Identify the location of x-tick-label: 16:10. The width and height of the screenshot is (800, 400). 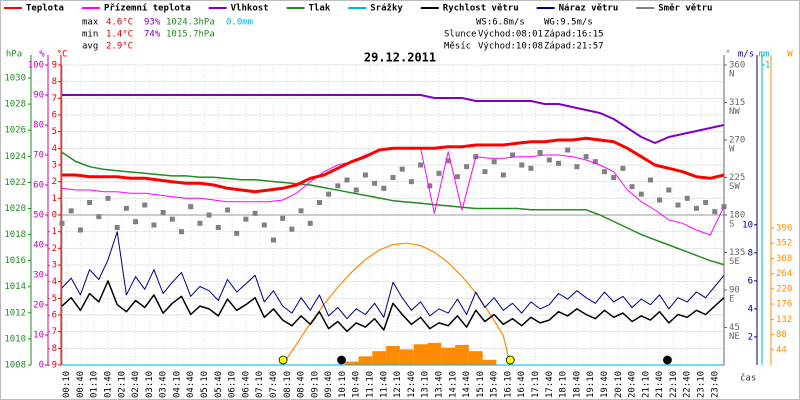
(508, 384).